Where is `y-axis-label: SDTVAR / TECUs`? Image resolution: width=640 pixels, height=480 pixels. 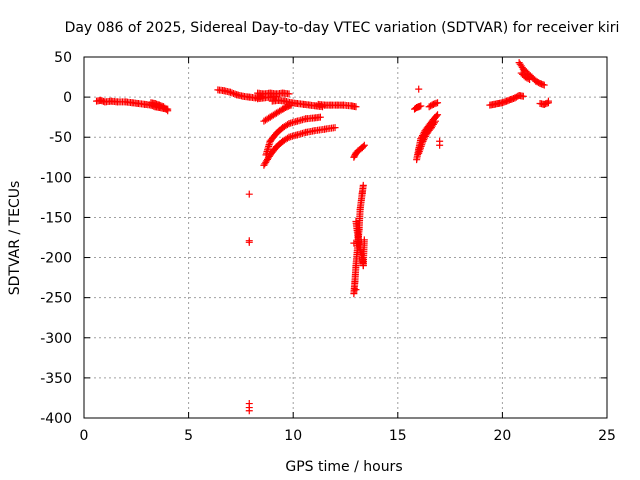 y-axis-label: SDTVAR / TECUs is located at coordinates (15, 238).